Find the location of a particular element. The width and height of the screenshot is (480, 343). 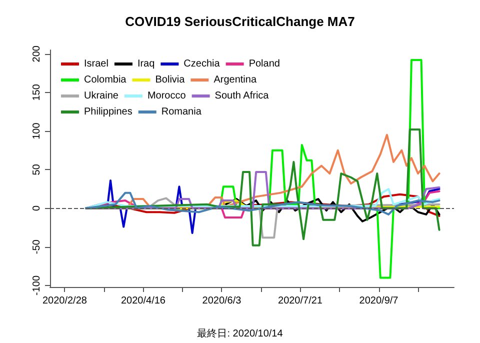

legend-label: South Africa is located at coordinates (242, 96).